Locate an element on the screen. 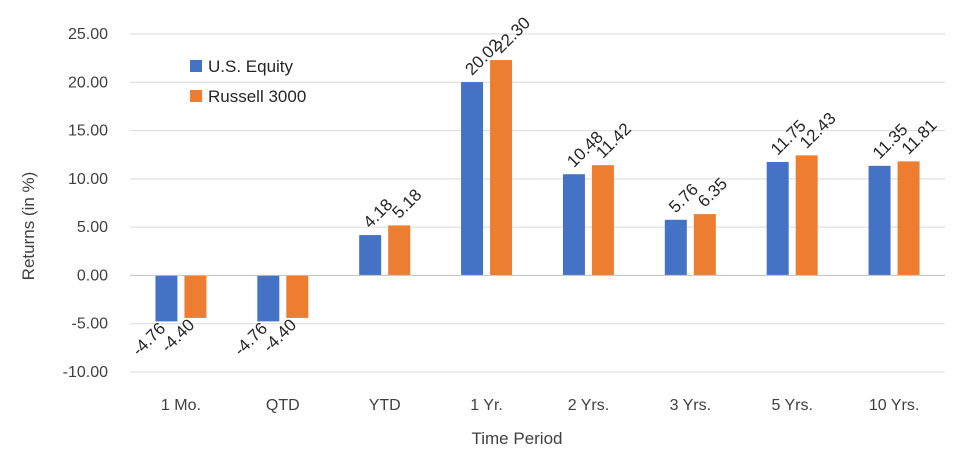 The width and height of the screenshot is (969, 450). x-tick-label: 10 Yrs. is located at coordinates (894, 405).